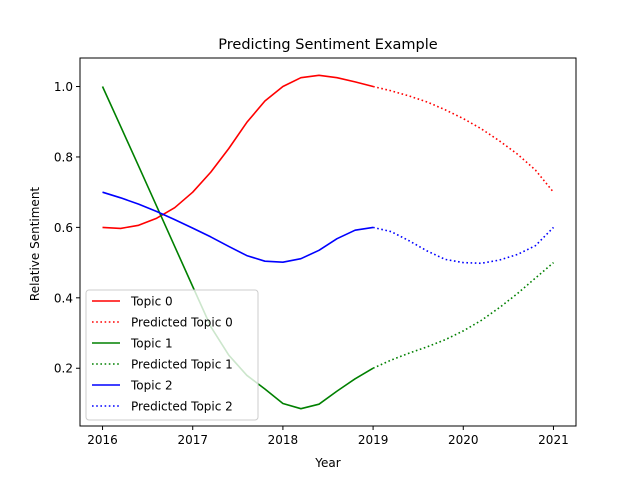  What do you see at coordinates (182, 407) in the screenshot?
I see `legend-label: Predicted Topic 2` at bounding box center [182, 407].